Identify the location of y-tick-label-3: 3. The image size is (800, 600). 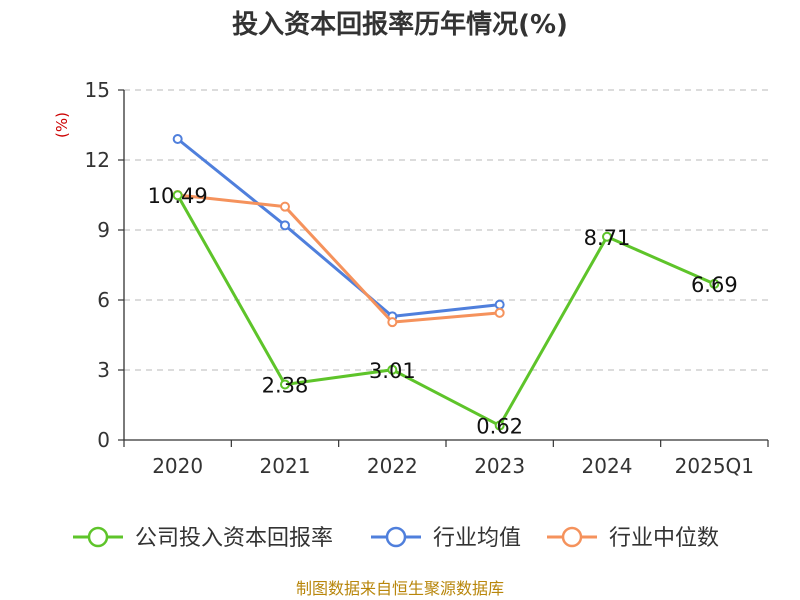
(103, 370).